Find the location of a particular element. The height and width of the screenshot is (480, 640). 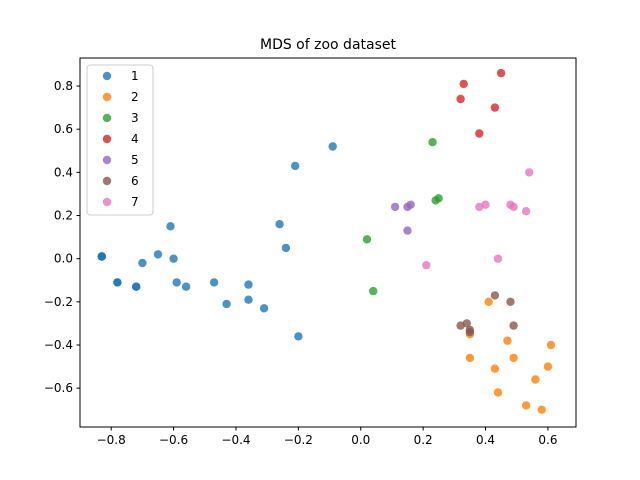

legend-label-5: 5 is located at coordinates (135, 160).